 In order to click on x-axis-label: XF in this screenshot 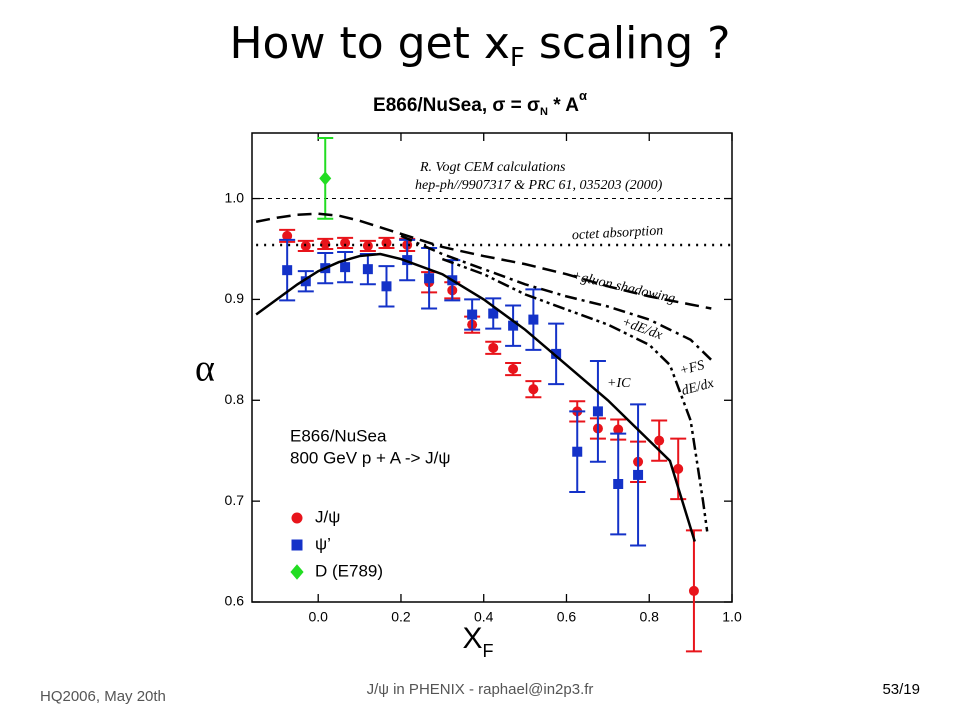, I will do `click(477, 641)`.